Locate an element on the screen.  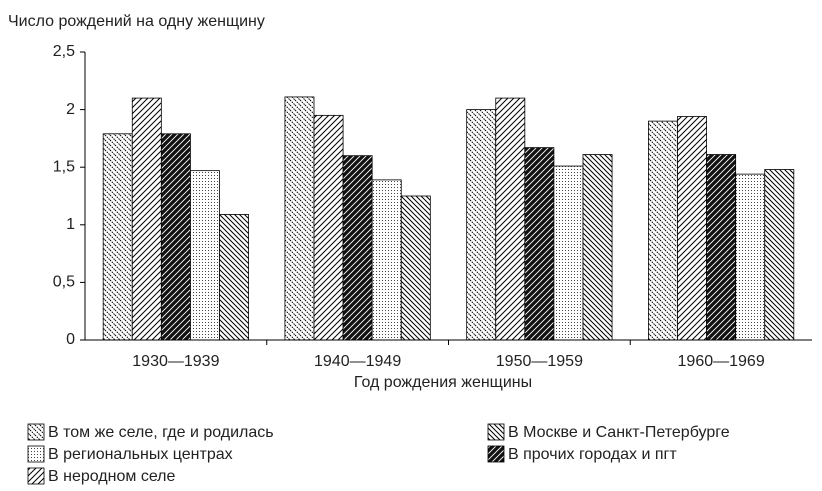
legend-label: В неродном селе is located at coordinates (112, 476).